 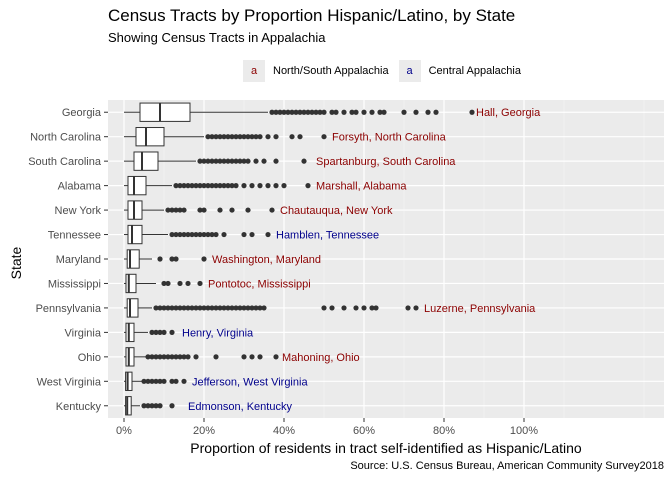 I want to click on legend-label-north-south: North/South Appalachia, so click(x=331, y=71).